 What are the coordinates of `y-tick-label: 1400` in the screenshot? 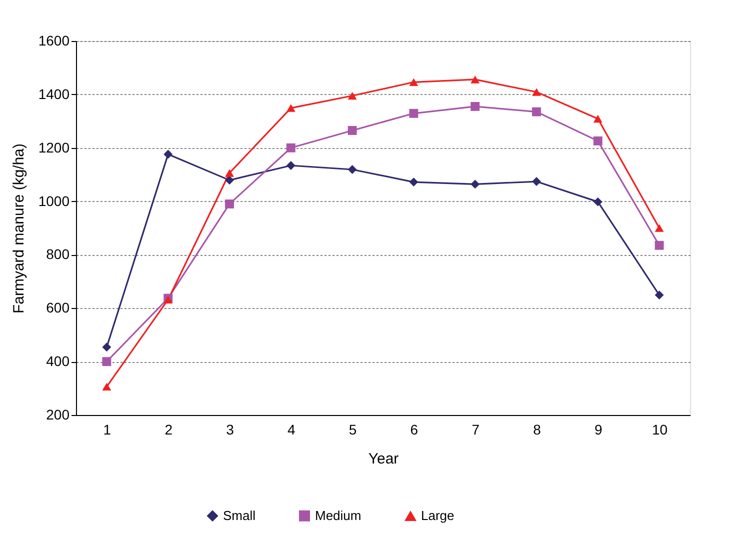 It's located at (54, 94).